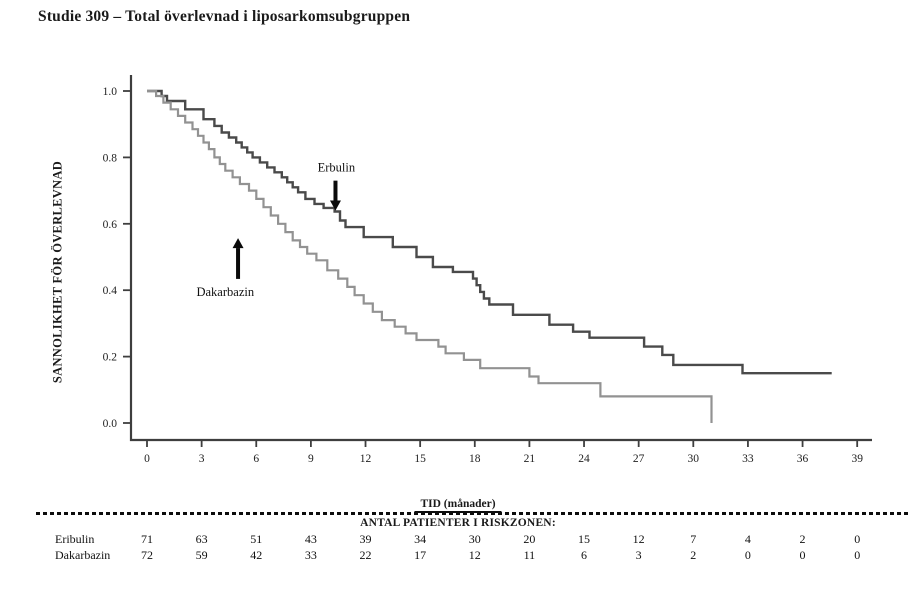  Describe the element at coordinates (639, 555) in the screenshot. I see `risk-count: 3` at that location.